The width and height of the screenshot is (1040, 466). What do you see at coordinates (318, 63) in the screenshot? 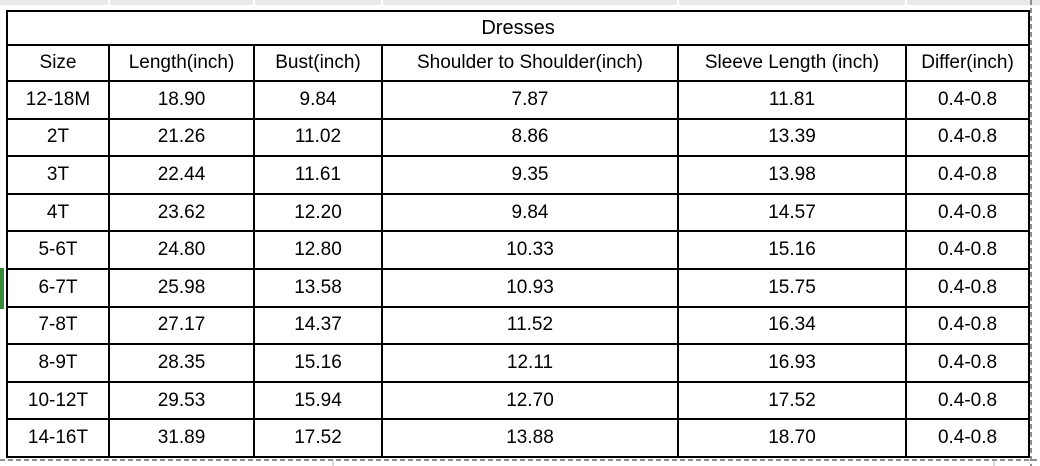
I see `column-header-bust: Bust(inch)` at bounding box center [318, 63].